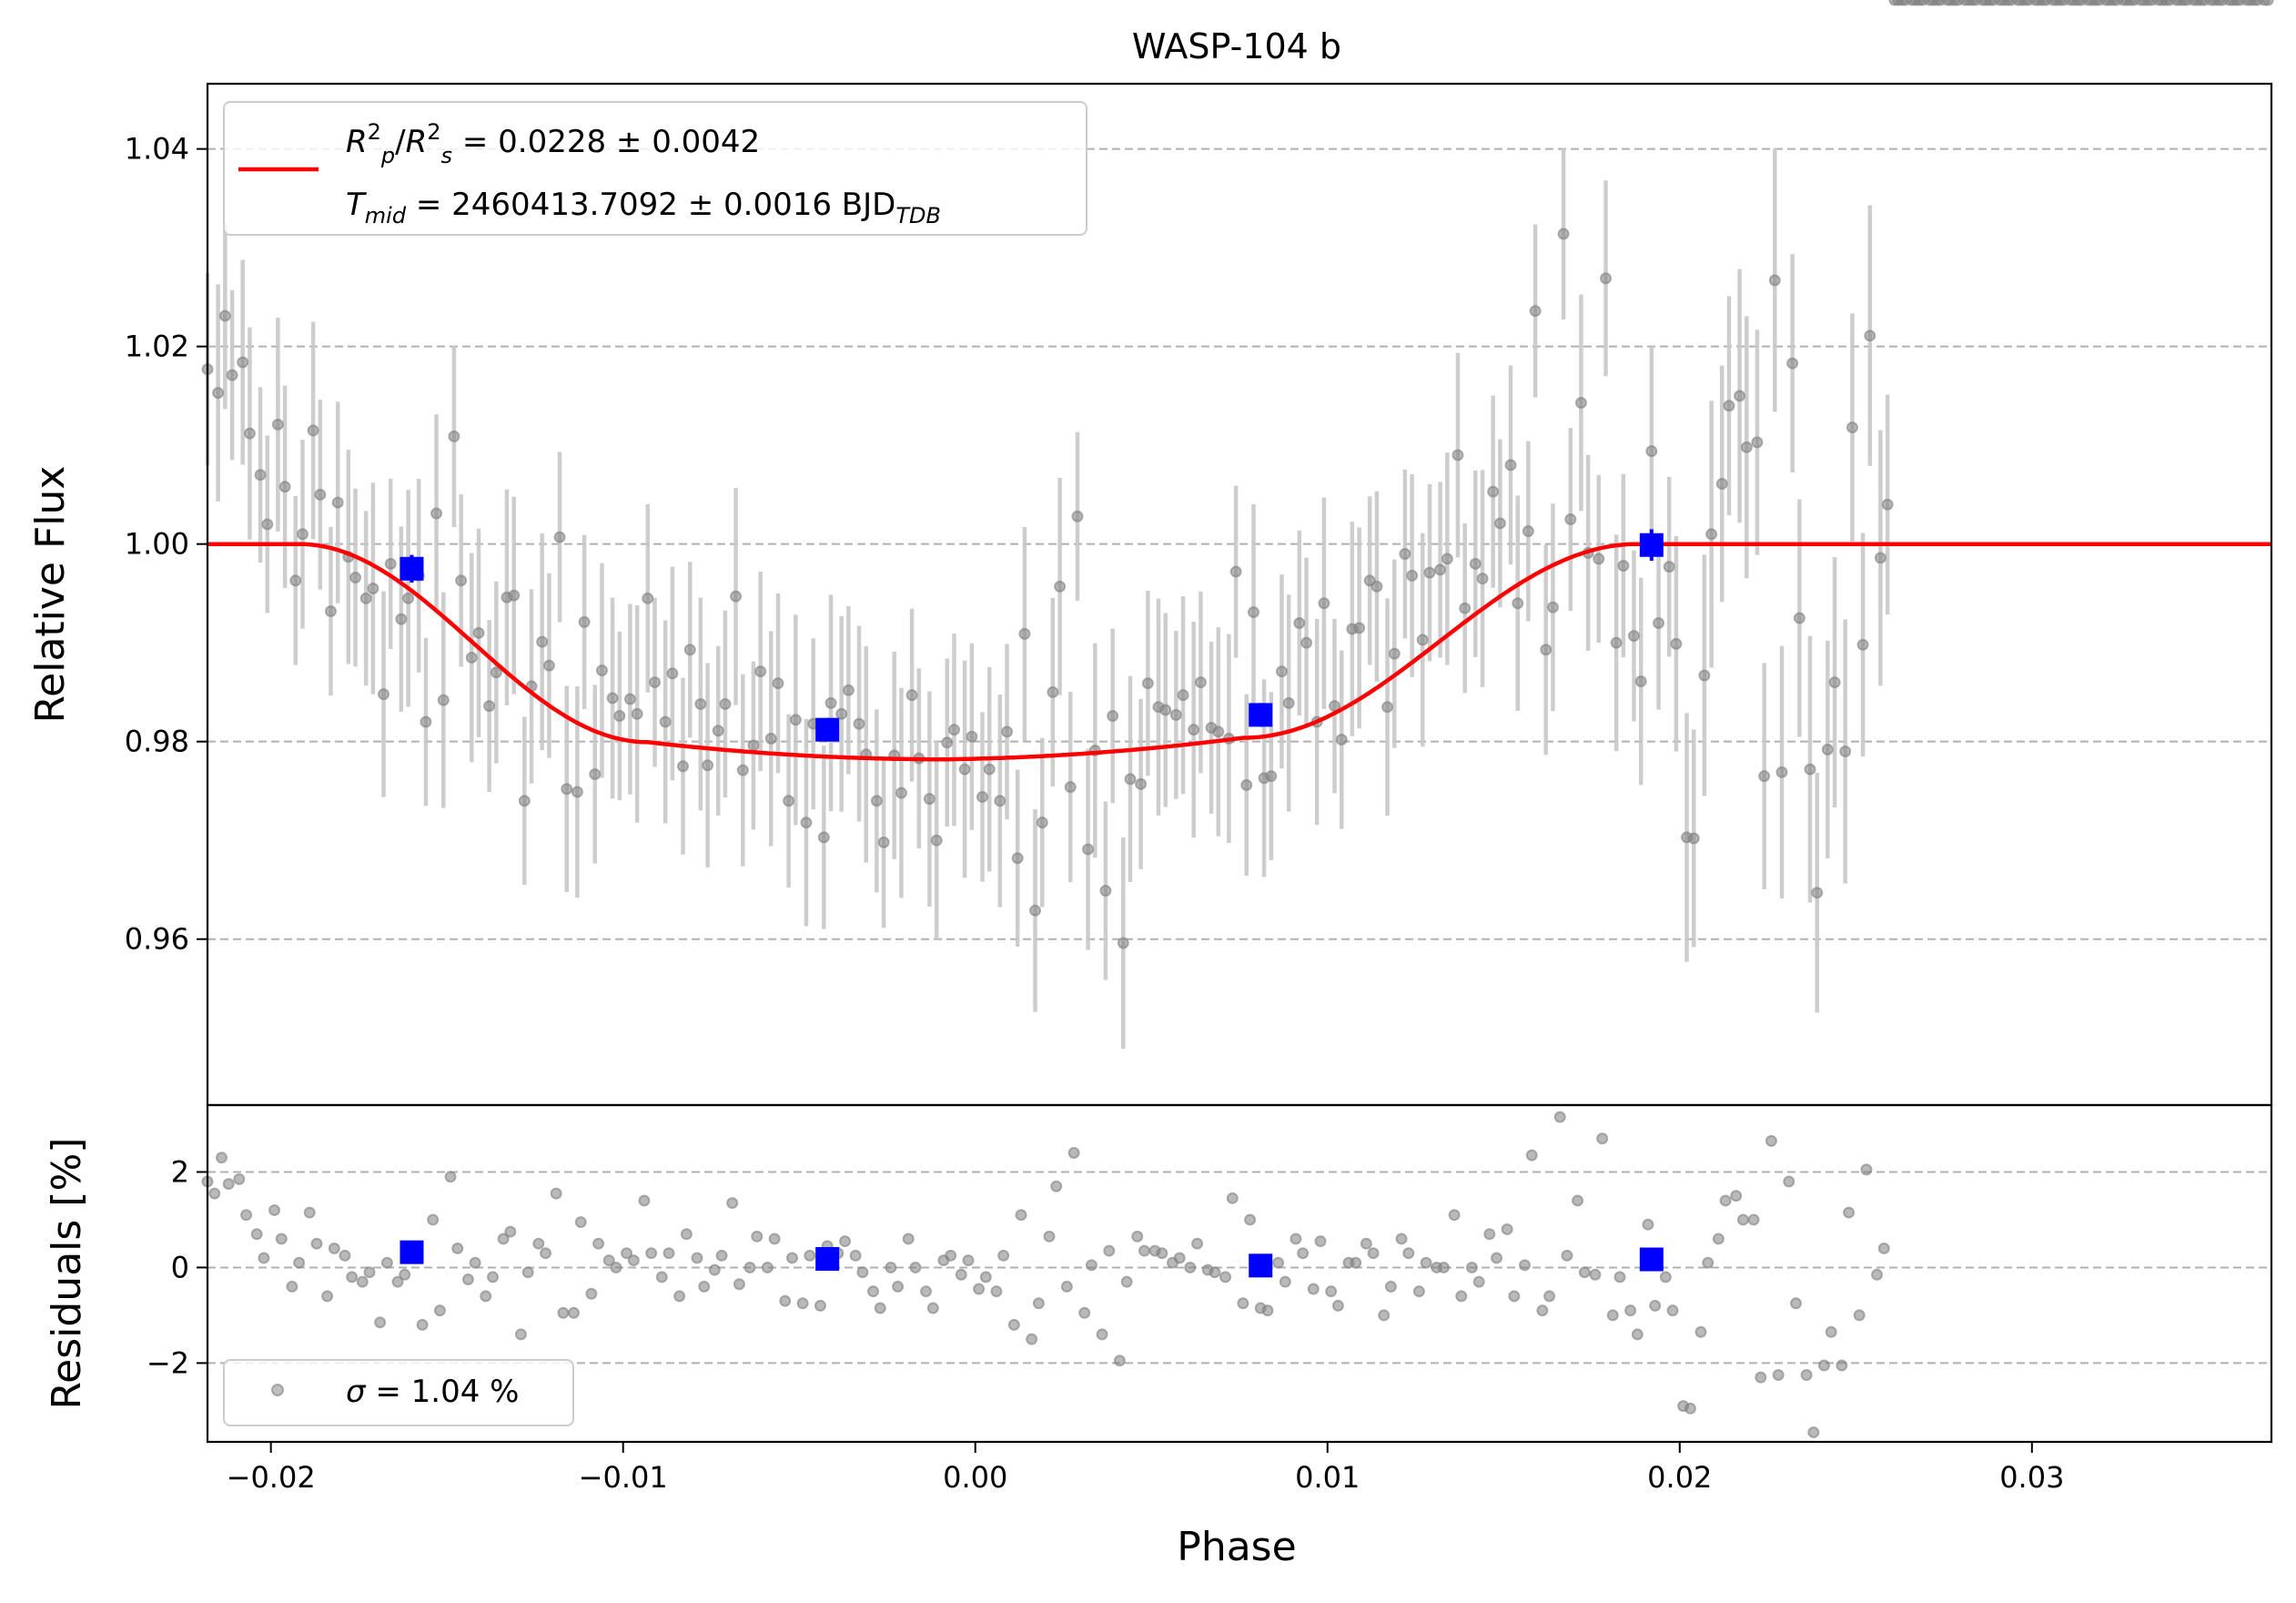 This screenshot has width=2296, height=1603. Describe the element at coordinates (2032, 1477) in the screenshot. I see `x-tick-label: 0.03` at that location.